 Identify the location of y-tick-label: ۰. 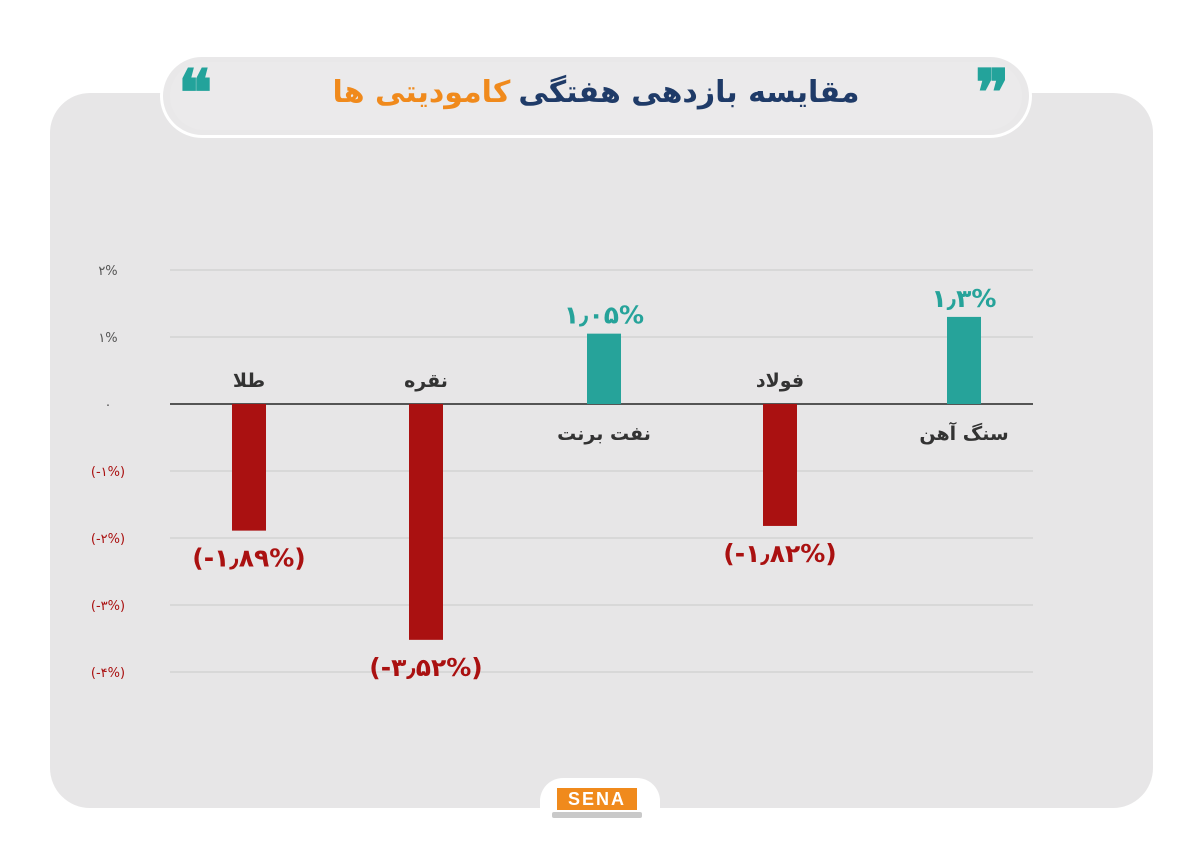
(108, 405).